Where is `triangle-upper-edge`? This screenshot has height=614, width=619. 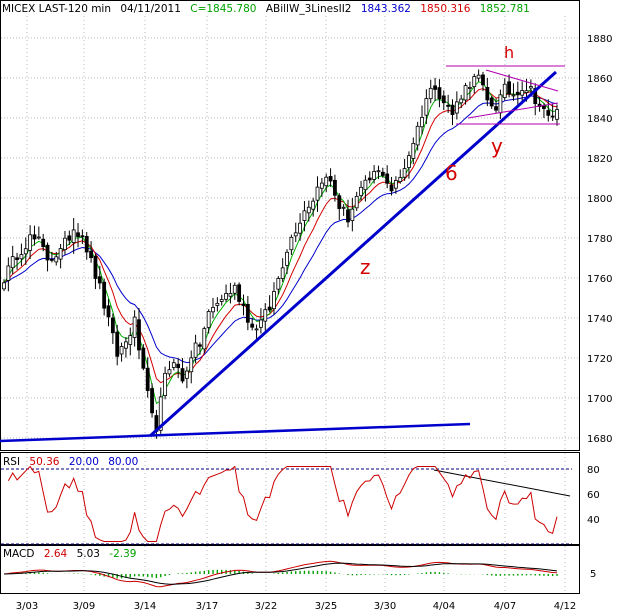
triangle-upper-edge is located at coordinates (522, 80).